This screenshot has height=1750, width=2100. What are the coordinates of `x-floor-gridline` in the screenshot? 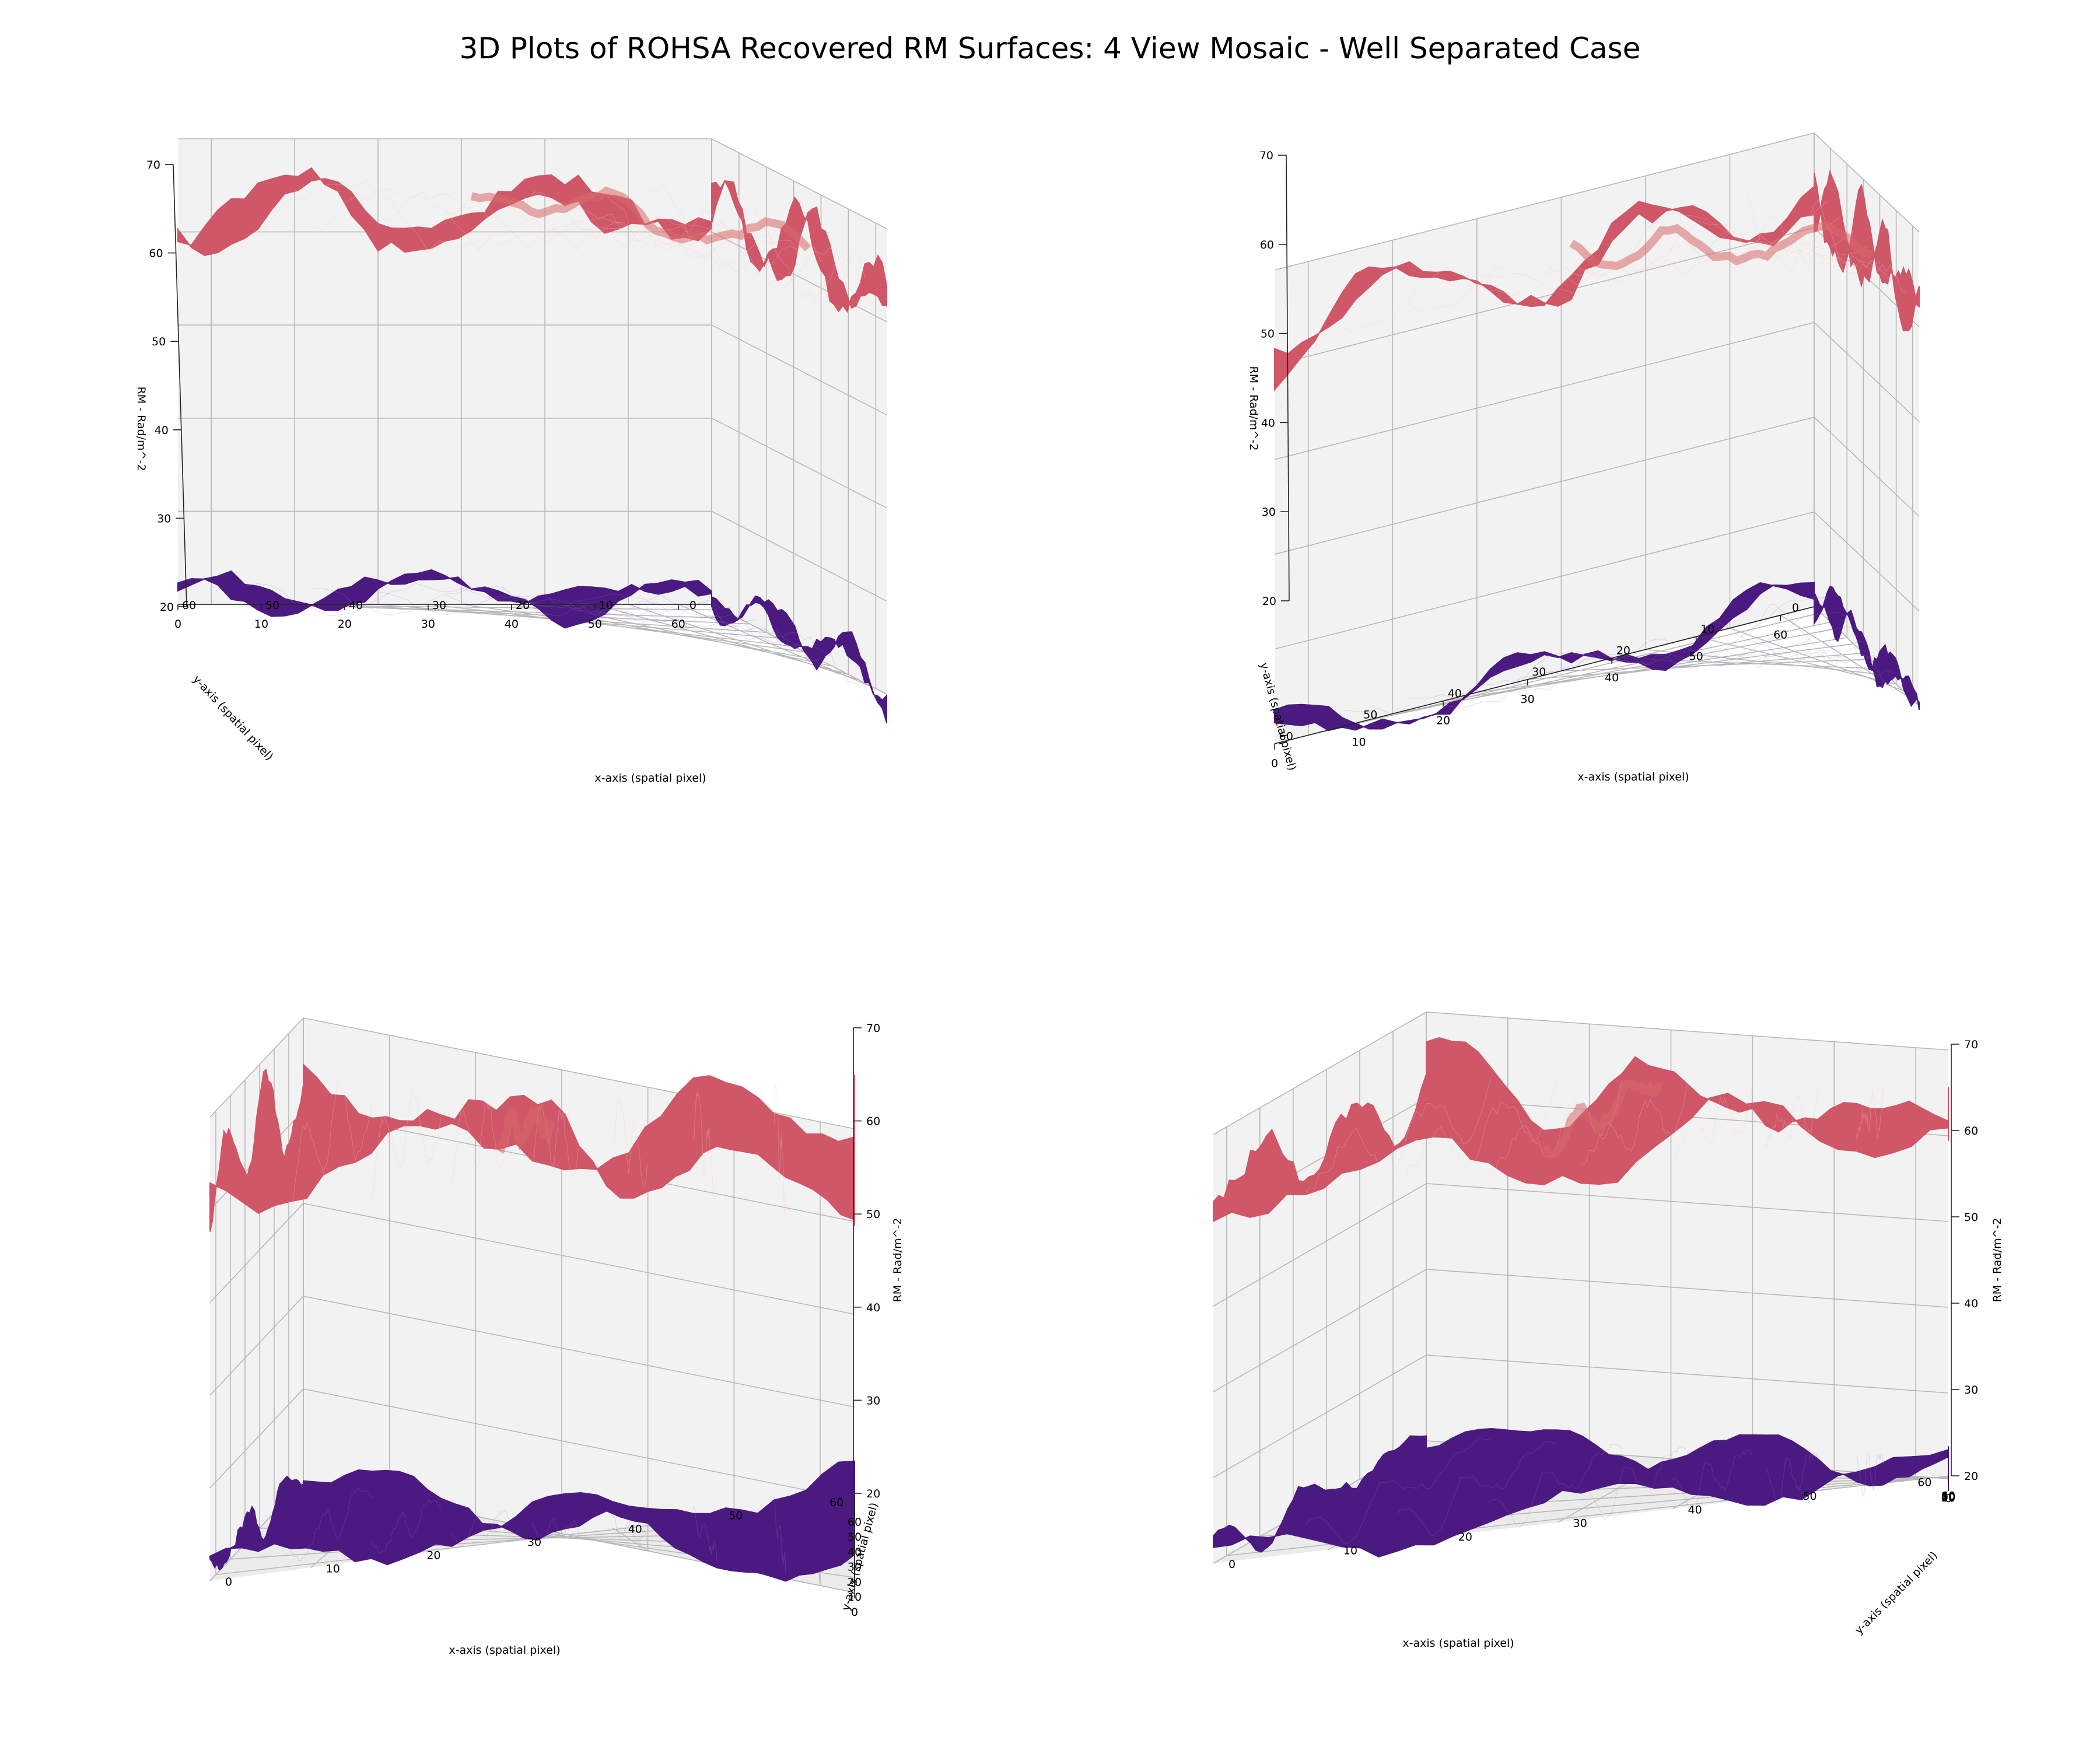 It's located at (1595, 672).